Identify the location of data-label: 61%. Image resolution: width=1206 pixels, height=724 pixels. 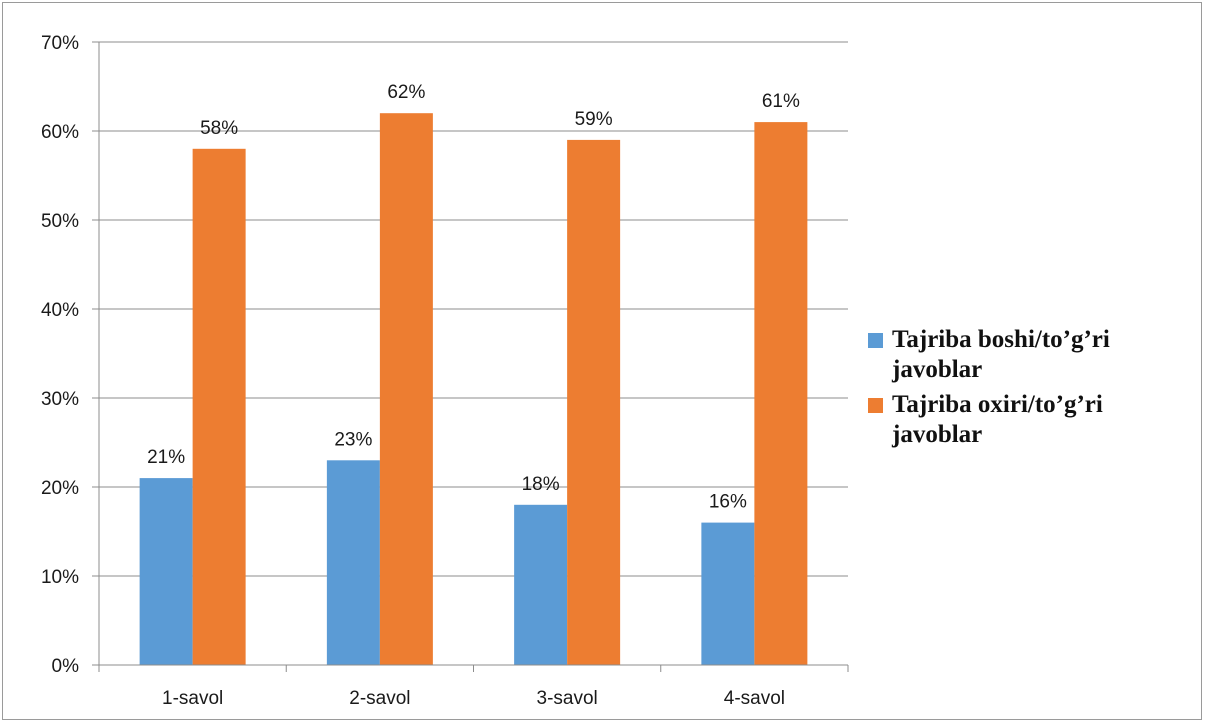
(781, 101).